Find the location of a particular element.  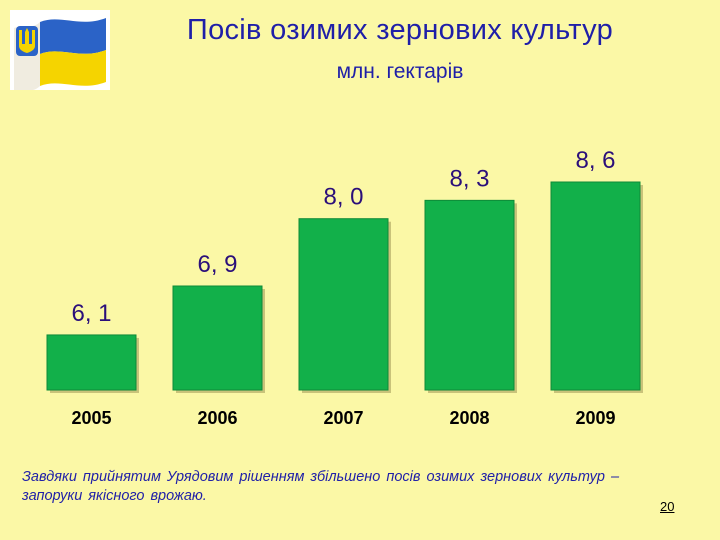

category-label-2007: 2007 is located at coordinates (343, 418).